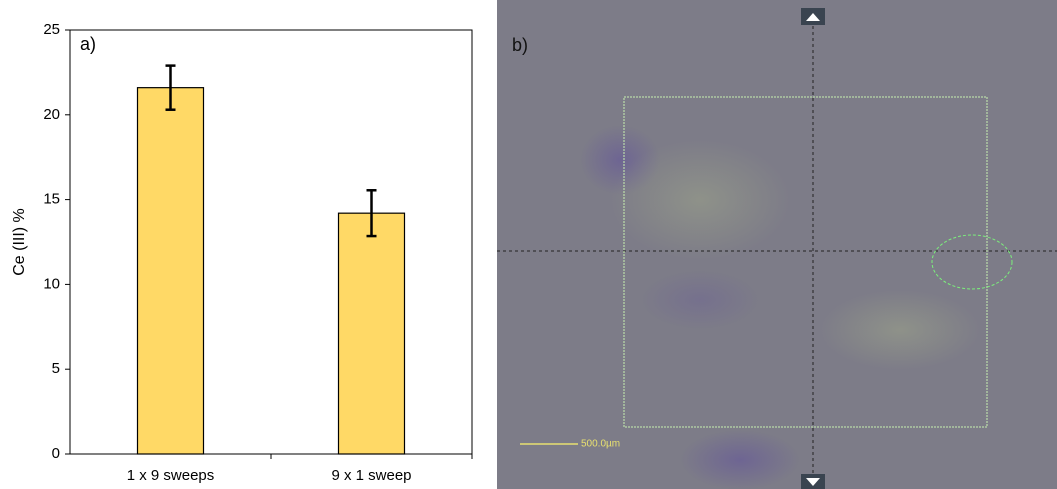 This screenshot has height=489, width=1057. What do you see at coordinates (51, 29) in the screenshot?
I see `y-tick-label: 25` at bounding box center [51, 29].